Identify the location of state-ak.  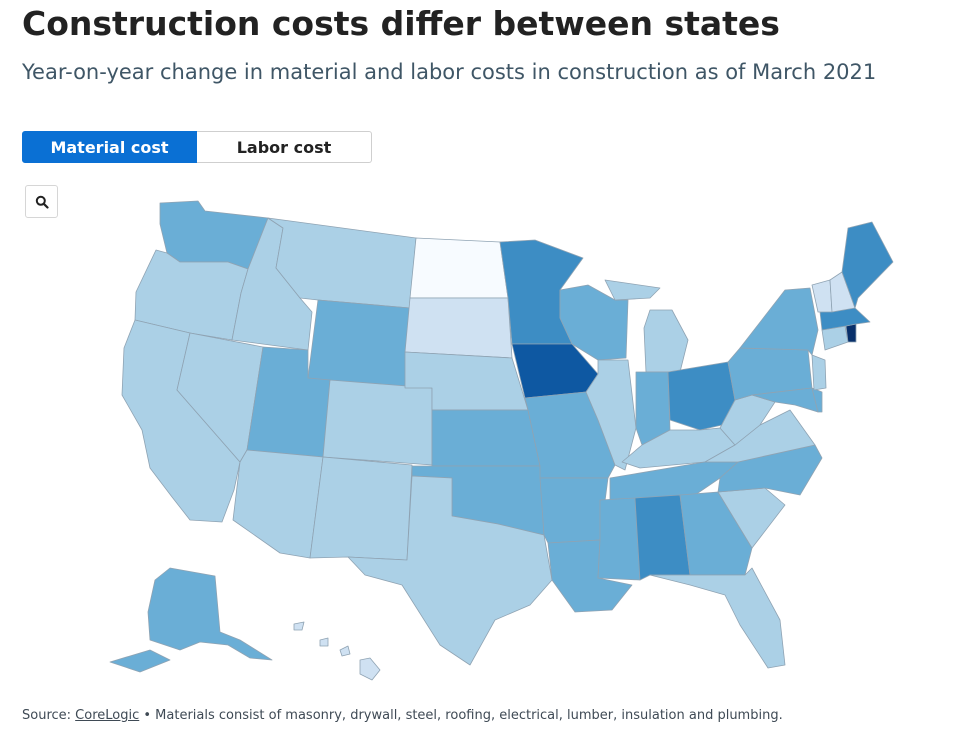
(191, 620).